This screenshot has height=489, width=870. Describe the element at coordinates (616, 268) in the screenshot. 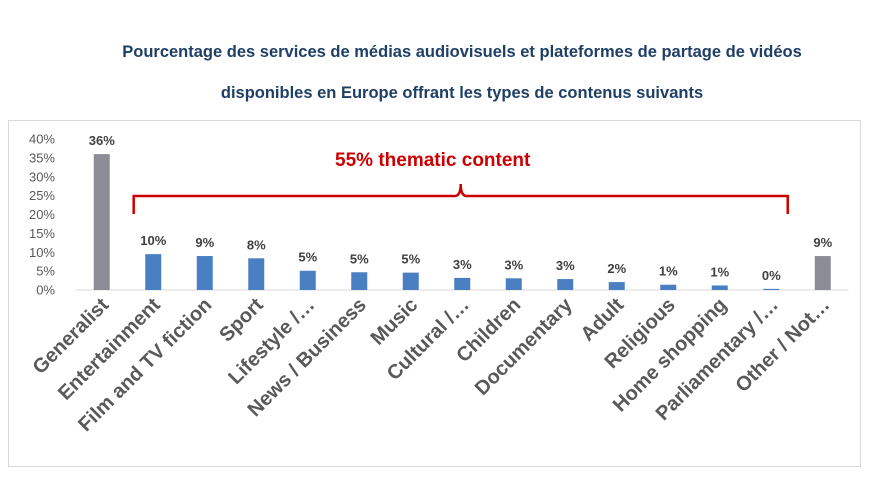

I see `data-label: 2%` at that location.